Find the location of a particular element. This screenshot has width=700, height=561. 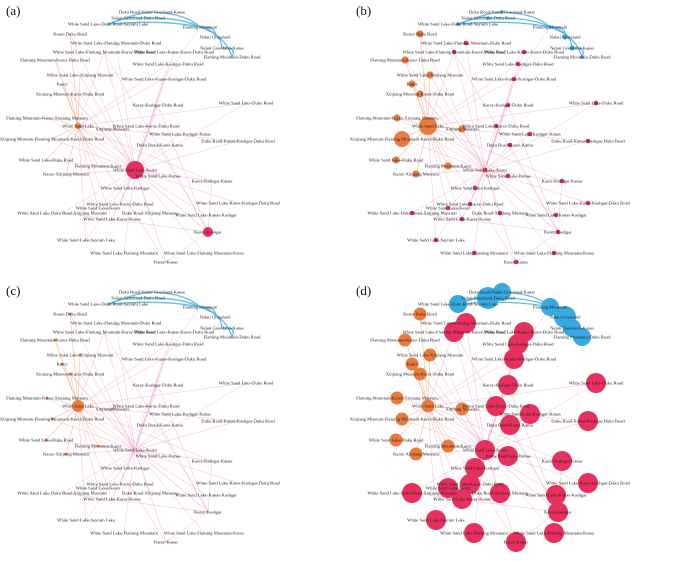

node-label: White Sand Lake-Karez-Kanas is located at coordinates (462, 219).